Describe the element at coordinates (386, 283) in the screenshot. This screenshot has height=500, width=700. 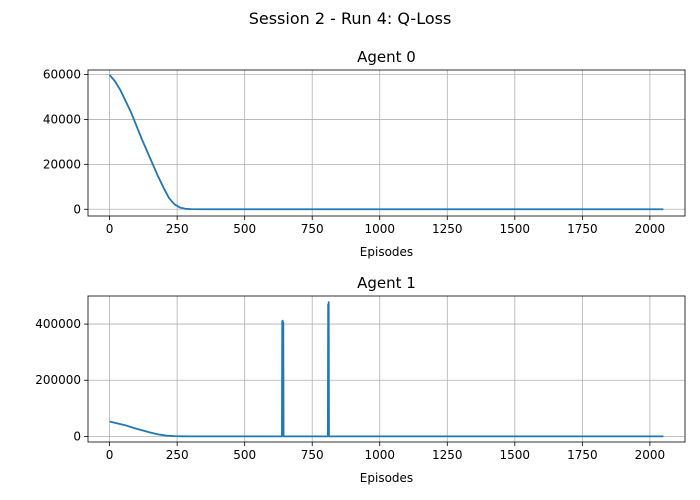
I see `subplot-title: Agent 1` at that location.